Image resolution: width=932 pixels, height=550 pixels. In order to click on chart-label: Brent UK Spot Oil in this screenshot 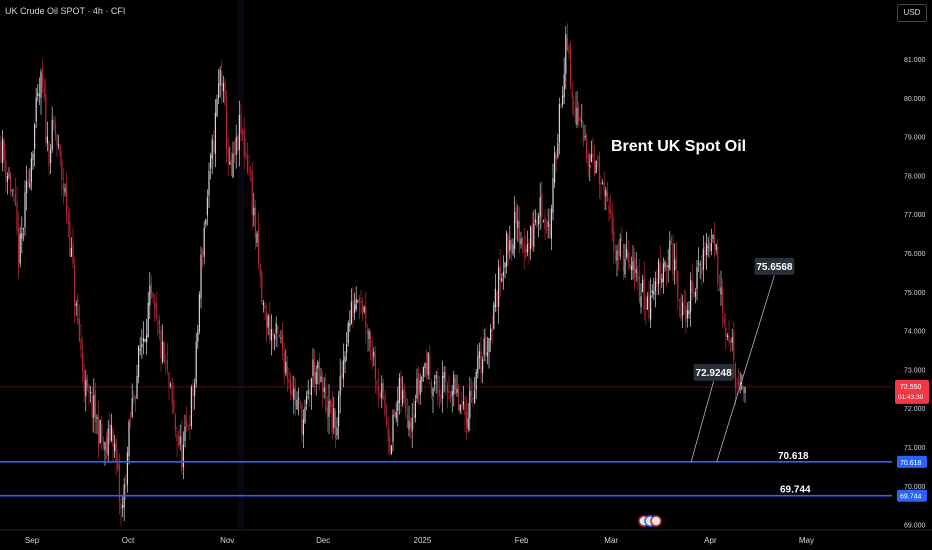, I will do `click(678, 146)`.